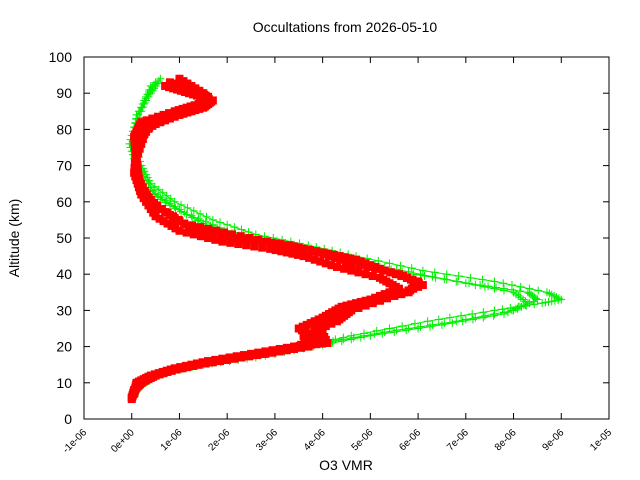 This screenshot has width=640, height=480. What do you see at coordinates (75, 441) in the screenshot?
I see `x-tick-label: -1e-06` at bounding box center [75, 441].